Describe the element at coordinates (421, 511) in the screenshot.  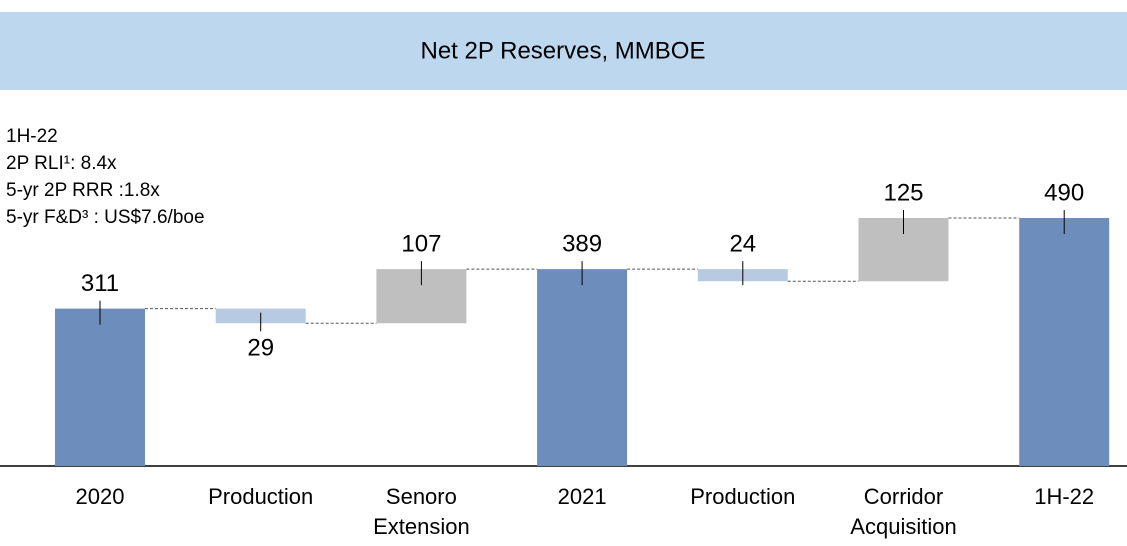
I see `x-tick-label: Senoro Extension` at that location.